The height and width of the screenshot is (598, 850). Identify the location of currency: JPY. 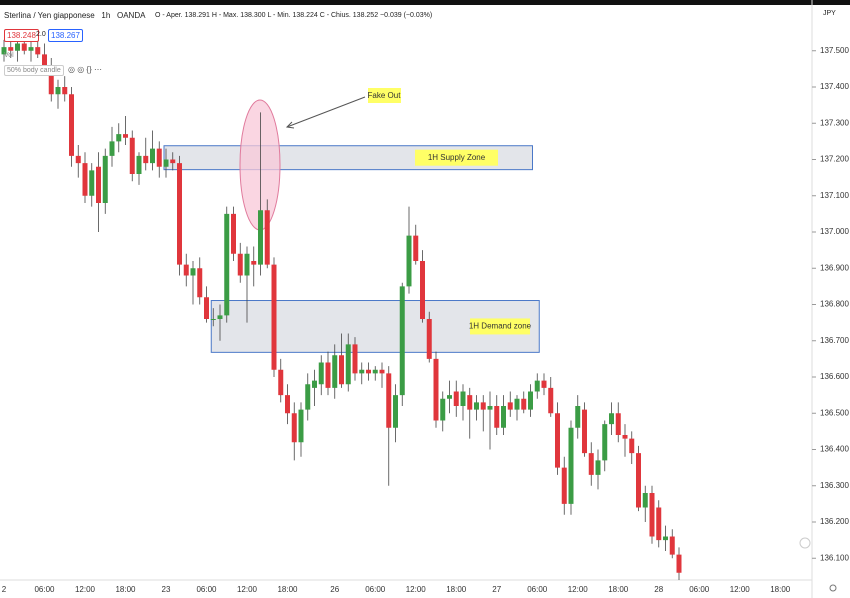
(829, 13).